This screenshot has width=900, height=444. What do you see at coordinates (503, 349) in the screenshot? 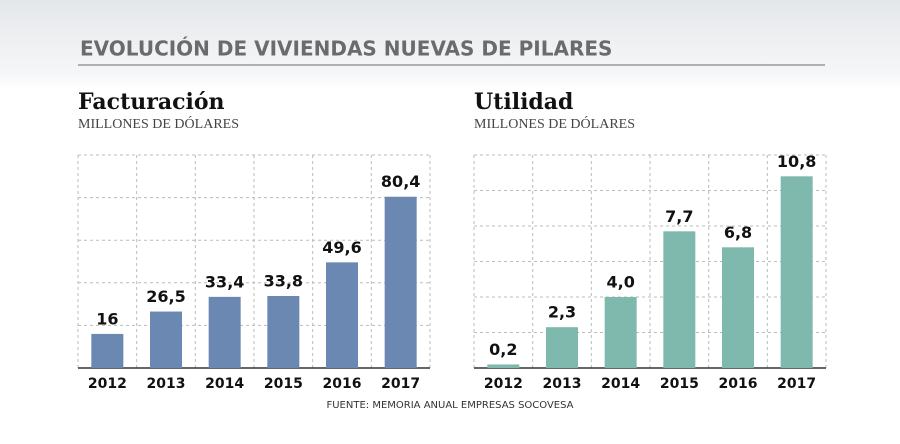
I see `value-label: 0,2` at bounding box center [503, 349].